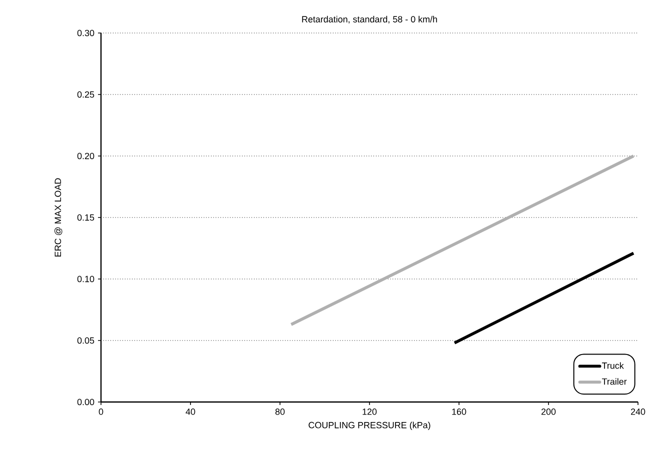  I want to click on x-tick-label: 200, so click(548, 411).